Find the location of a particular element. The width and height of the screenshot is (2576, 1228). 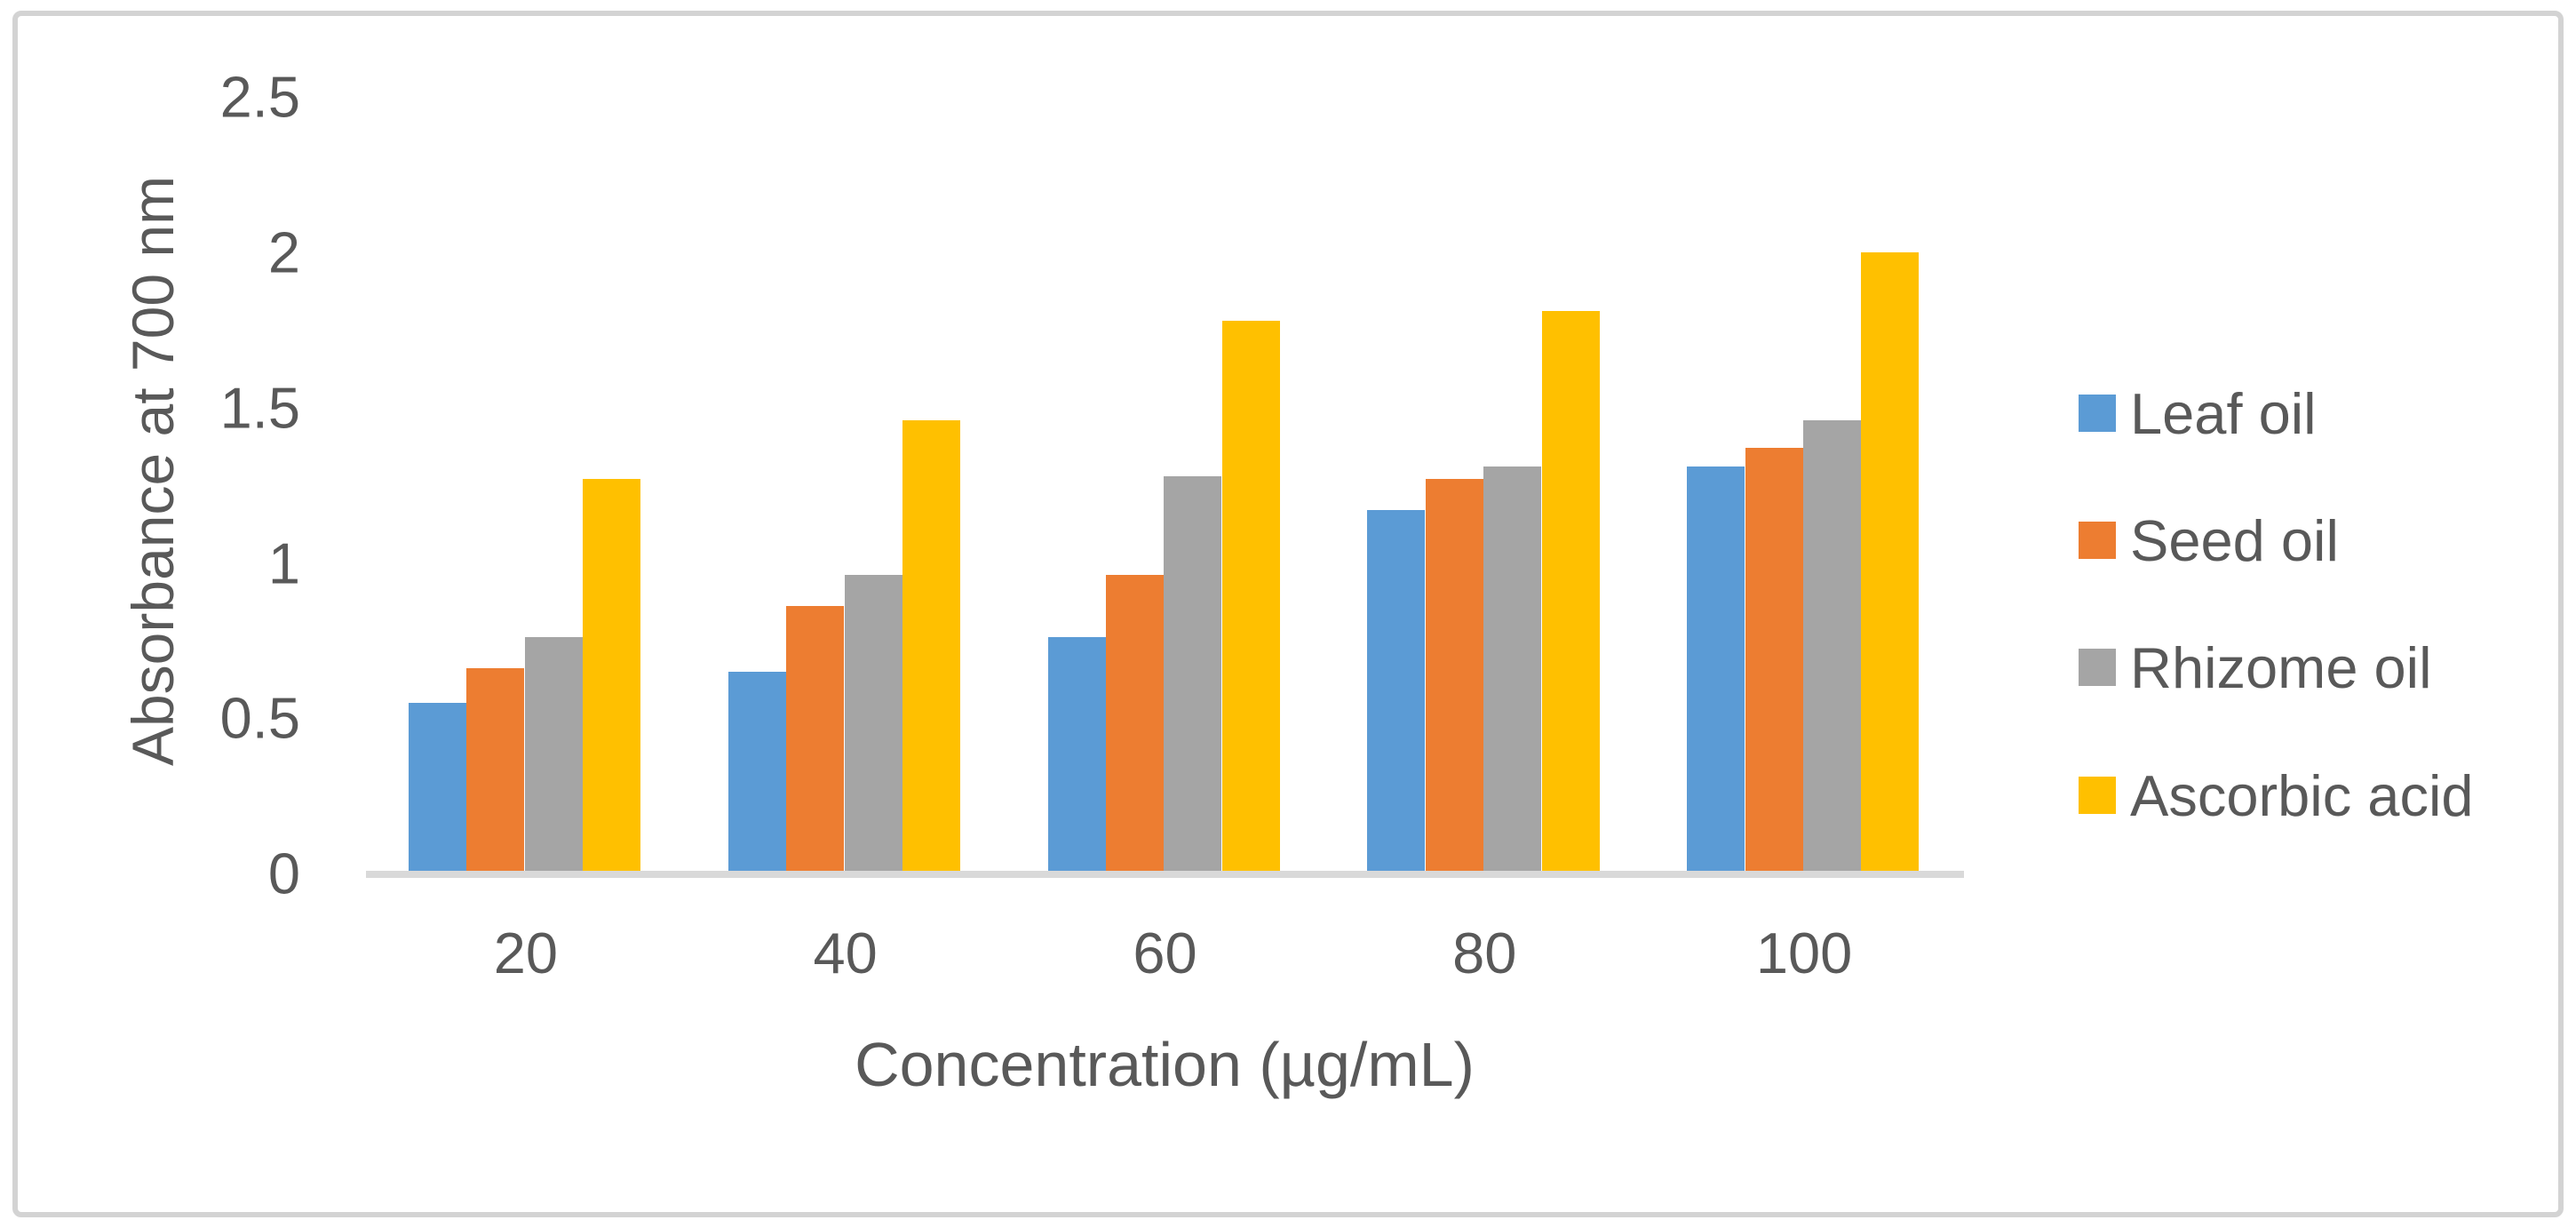

y-tick-label-2: 2 is located at coordinates (283, 252).